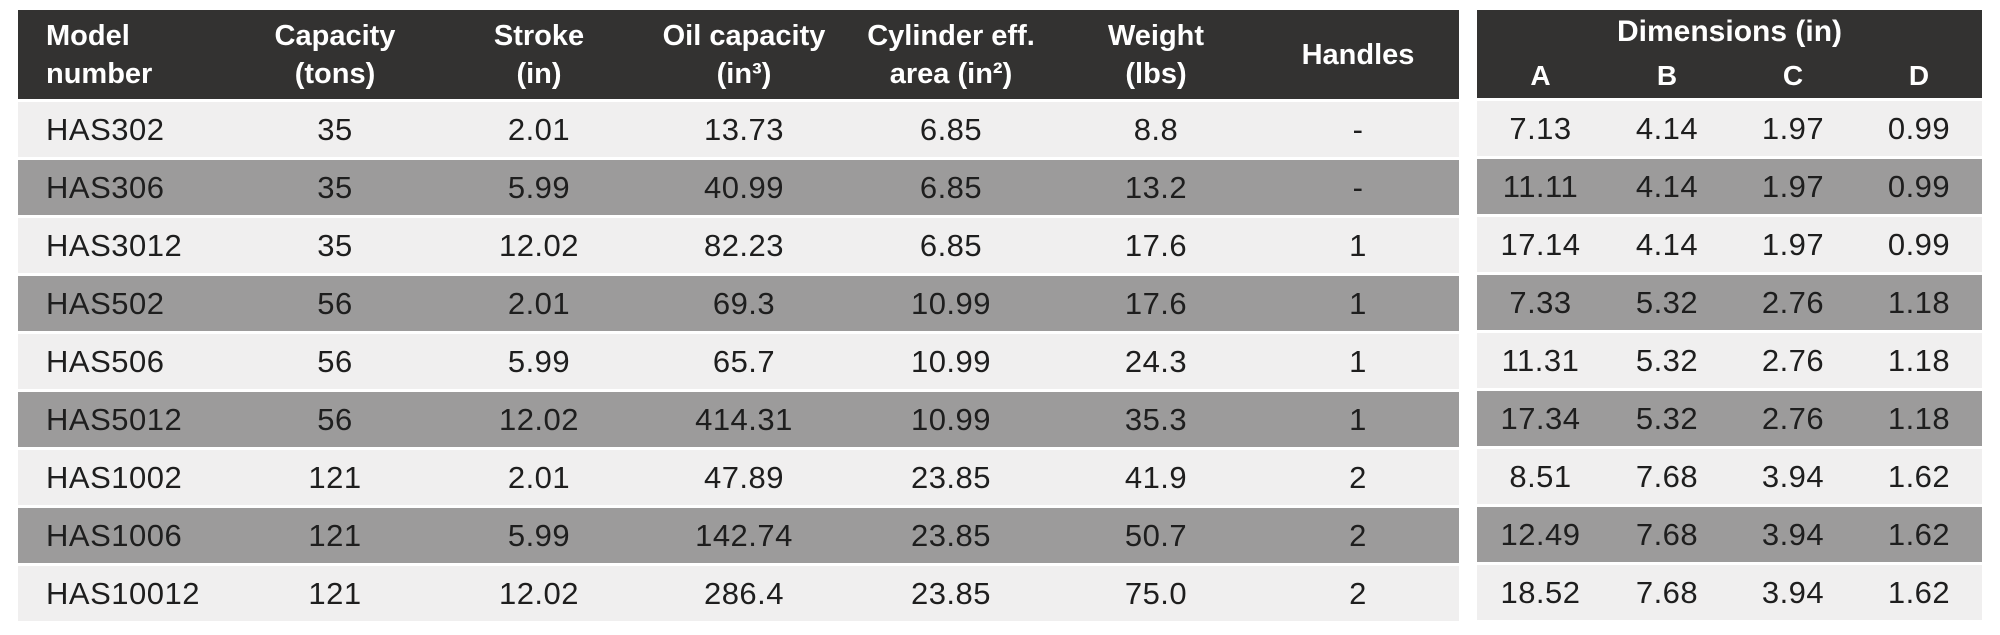 The width and height of the screenshot is (2000, 635). I want to click on table-cell: 12.49, so click(1540, 536).